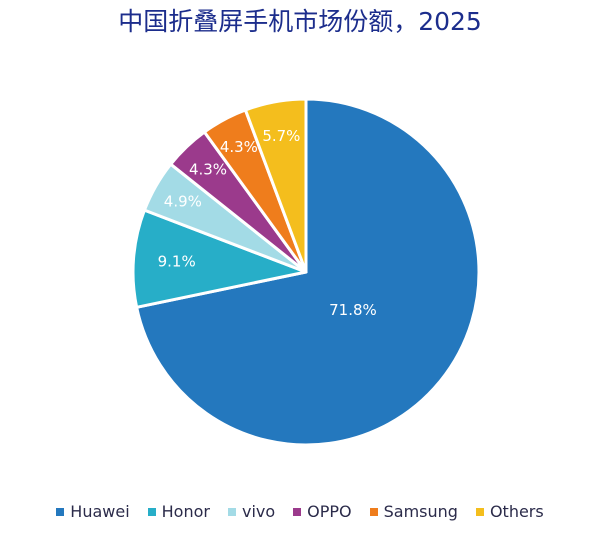  I want to click on pie-slice-others, so click(275, 185).